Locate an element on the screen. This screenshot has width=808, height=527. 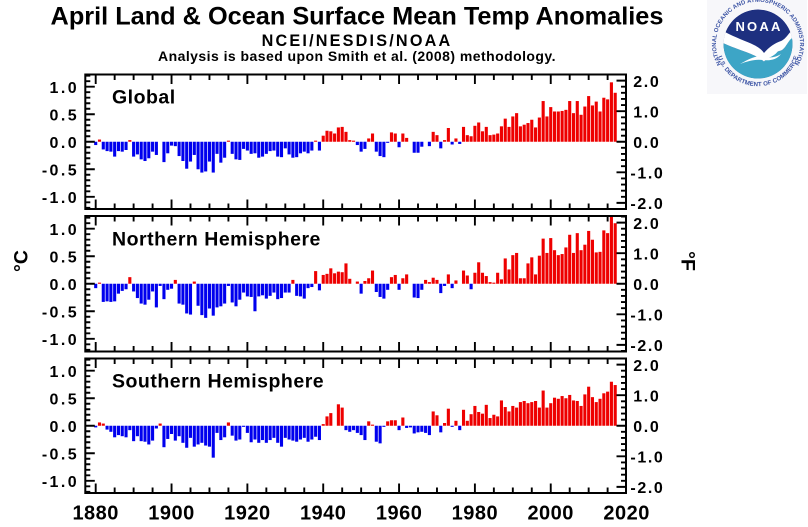
svg-text: NCEI/NESDIS/NOAA is located at coordinates (357, 41).